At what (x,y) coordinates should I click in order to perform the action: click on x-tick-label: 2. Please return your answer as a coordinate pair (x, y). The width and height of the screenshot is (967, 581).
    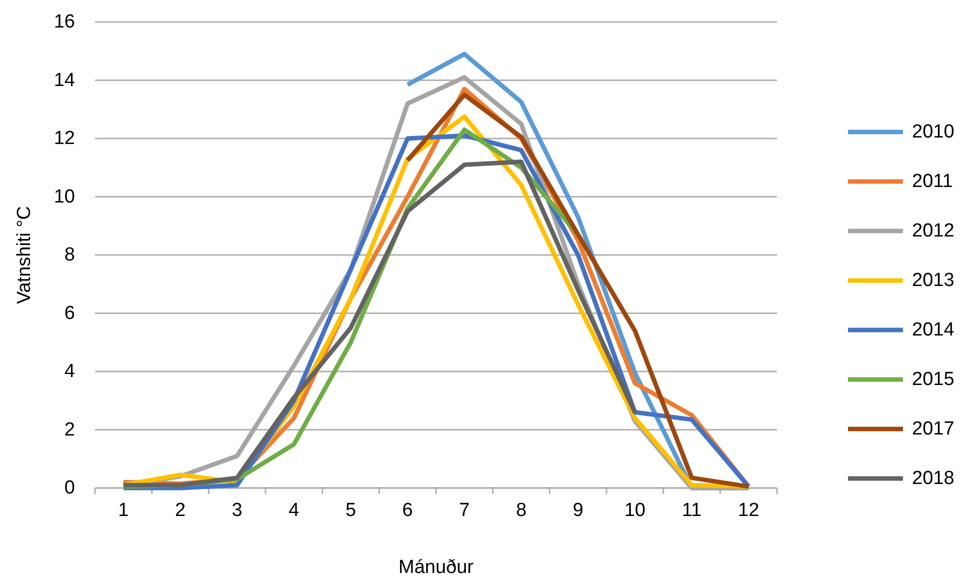
    Looking at the image, I should click on (180, 510).